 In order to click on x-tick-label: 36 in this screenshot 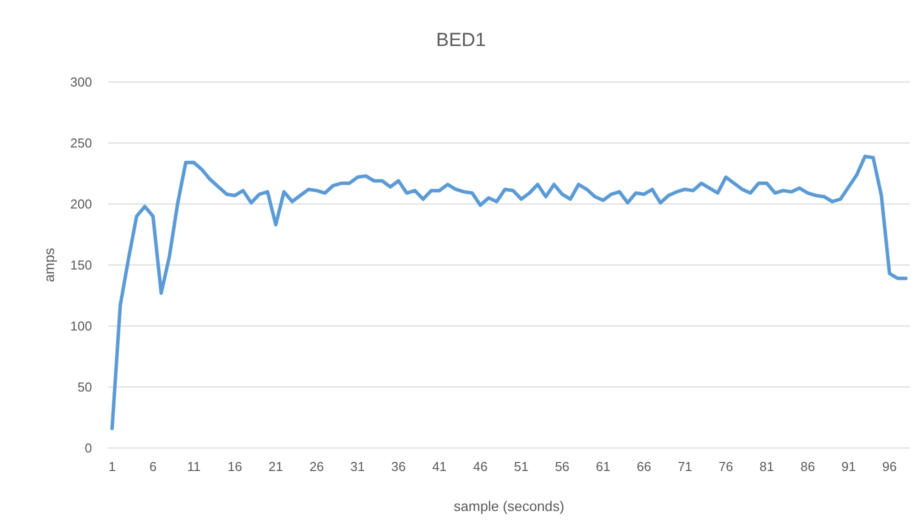, I will do `click(398, 466)`.